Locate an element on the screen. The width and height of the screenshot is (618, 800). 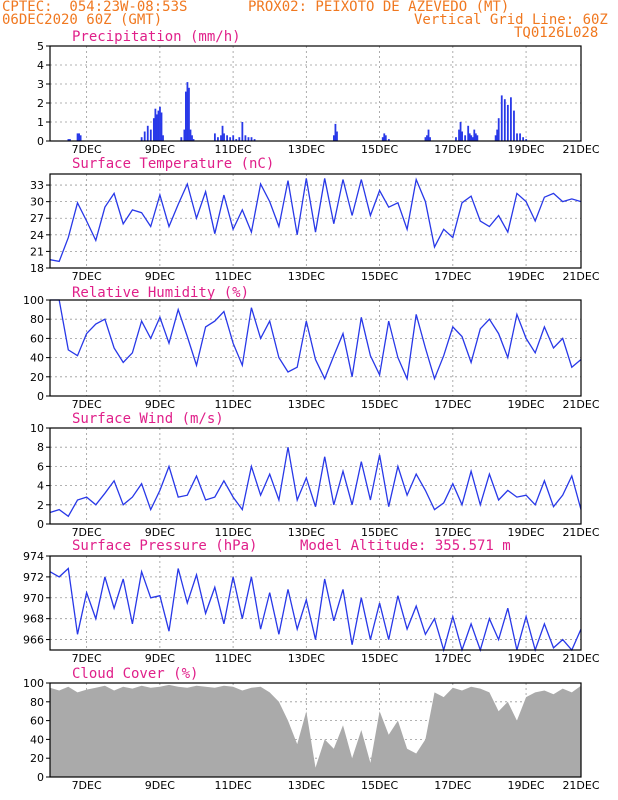
y-tick-label: 27 is located at coordinates (37, 218).